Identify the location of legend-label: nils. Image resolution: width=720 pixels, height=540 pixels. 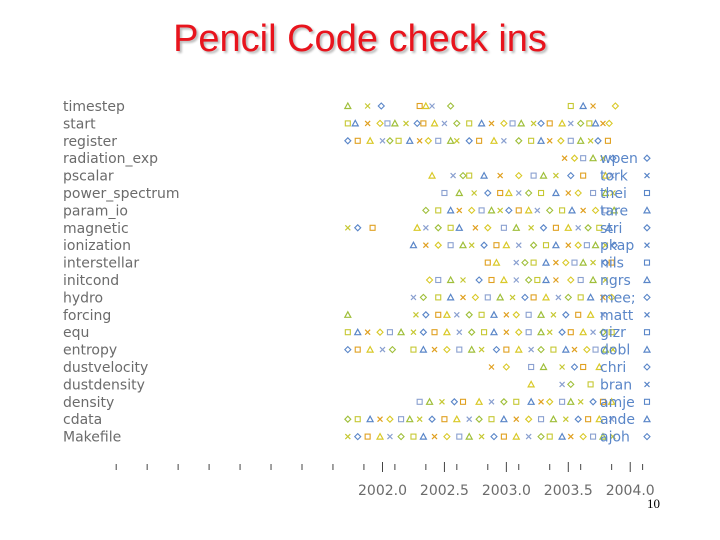
(612, 264).